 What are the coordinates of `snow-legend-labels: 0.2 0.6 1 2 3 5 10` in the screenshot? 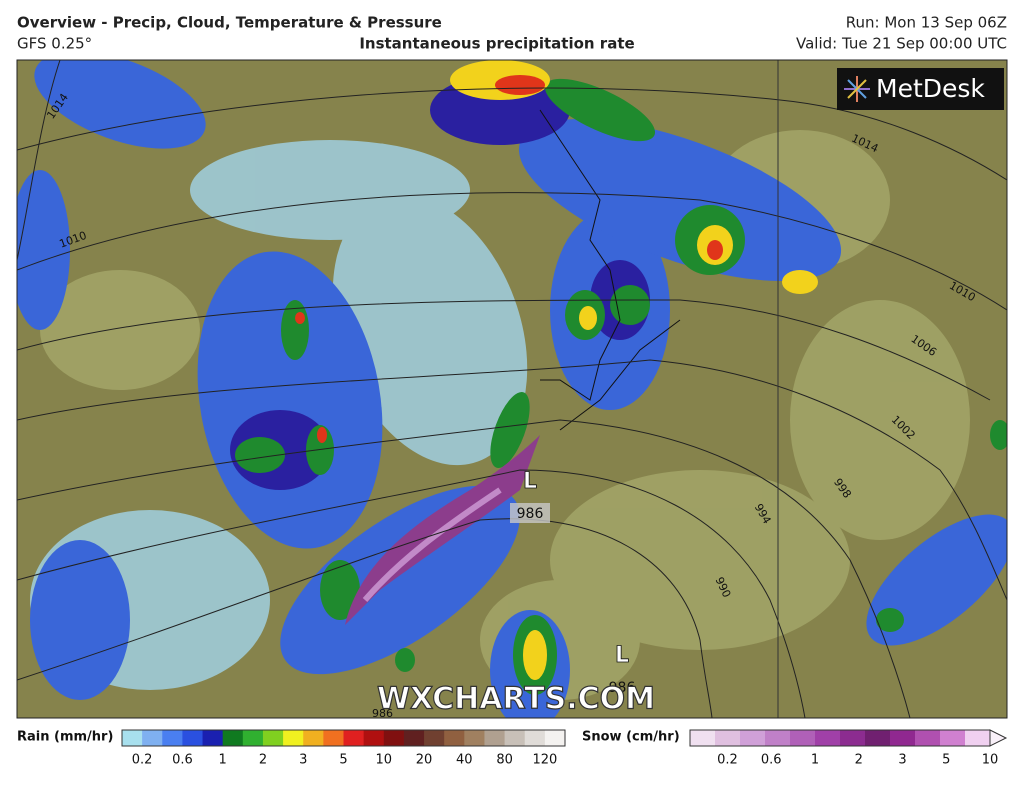 It's located at (857, 760).